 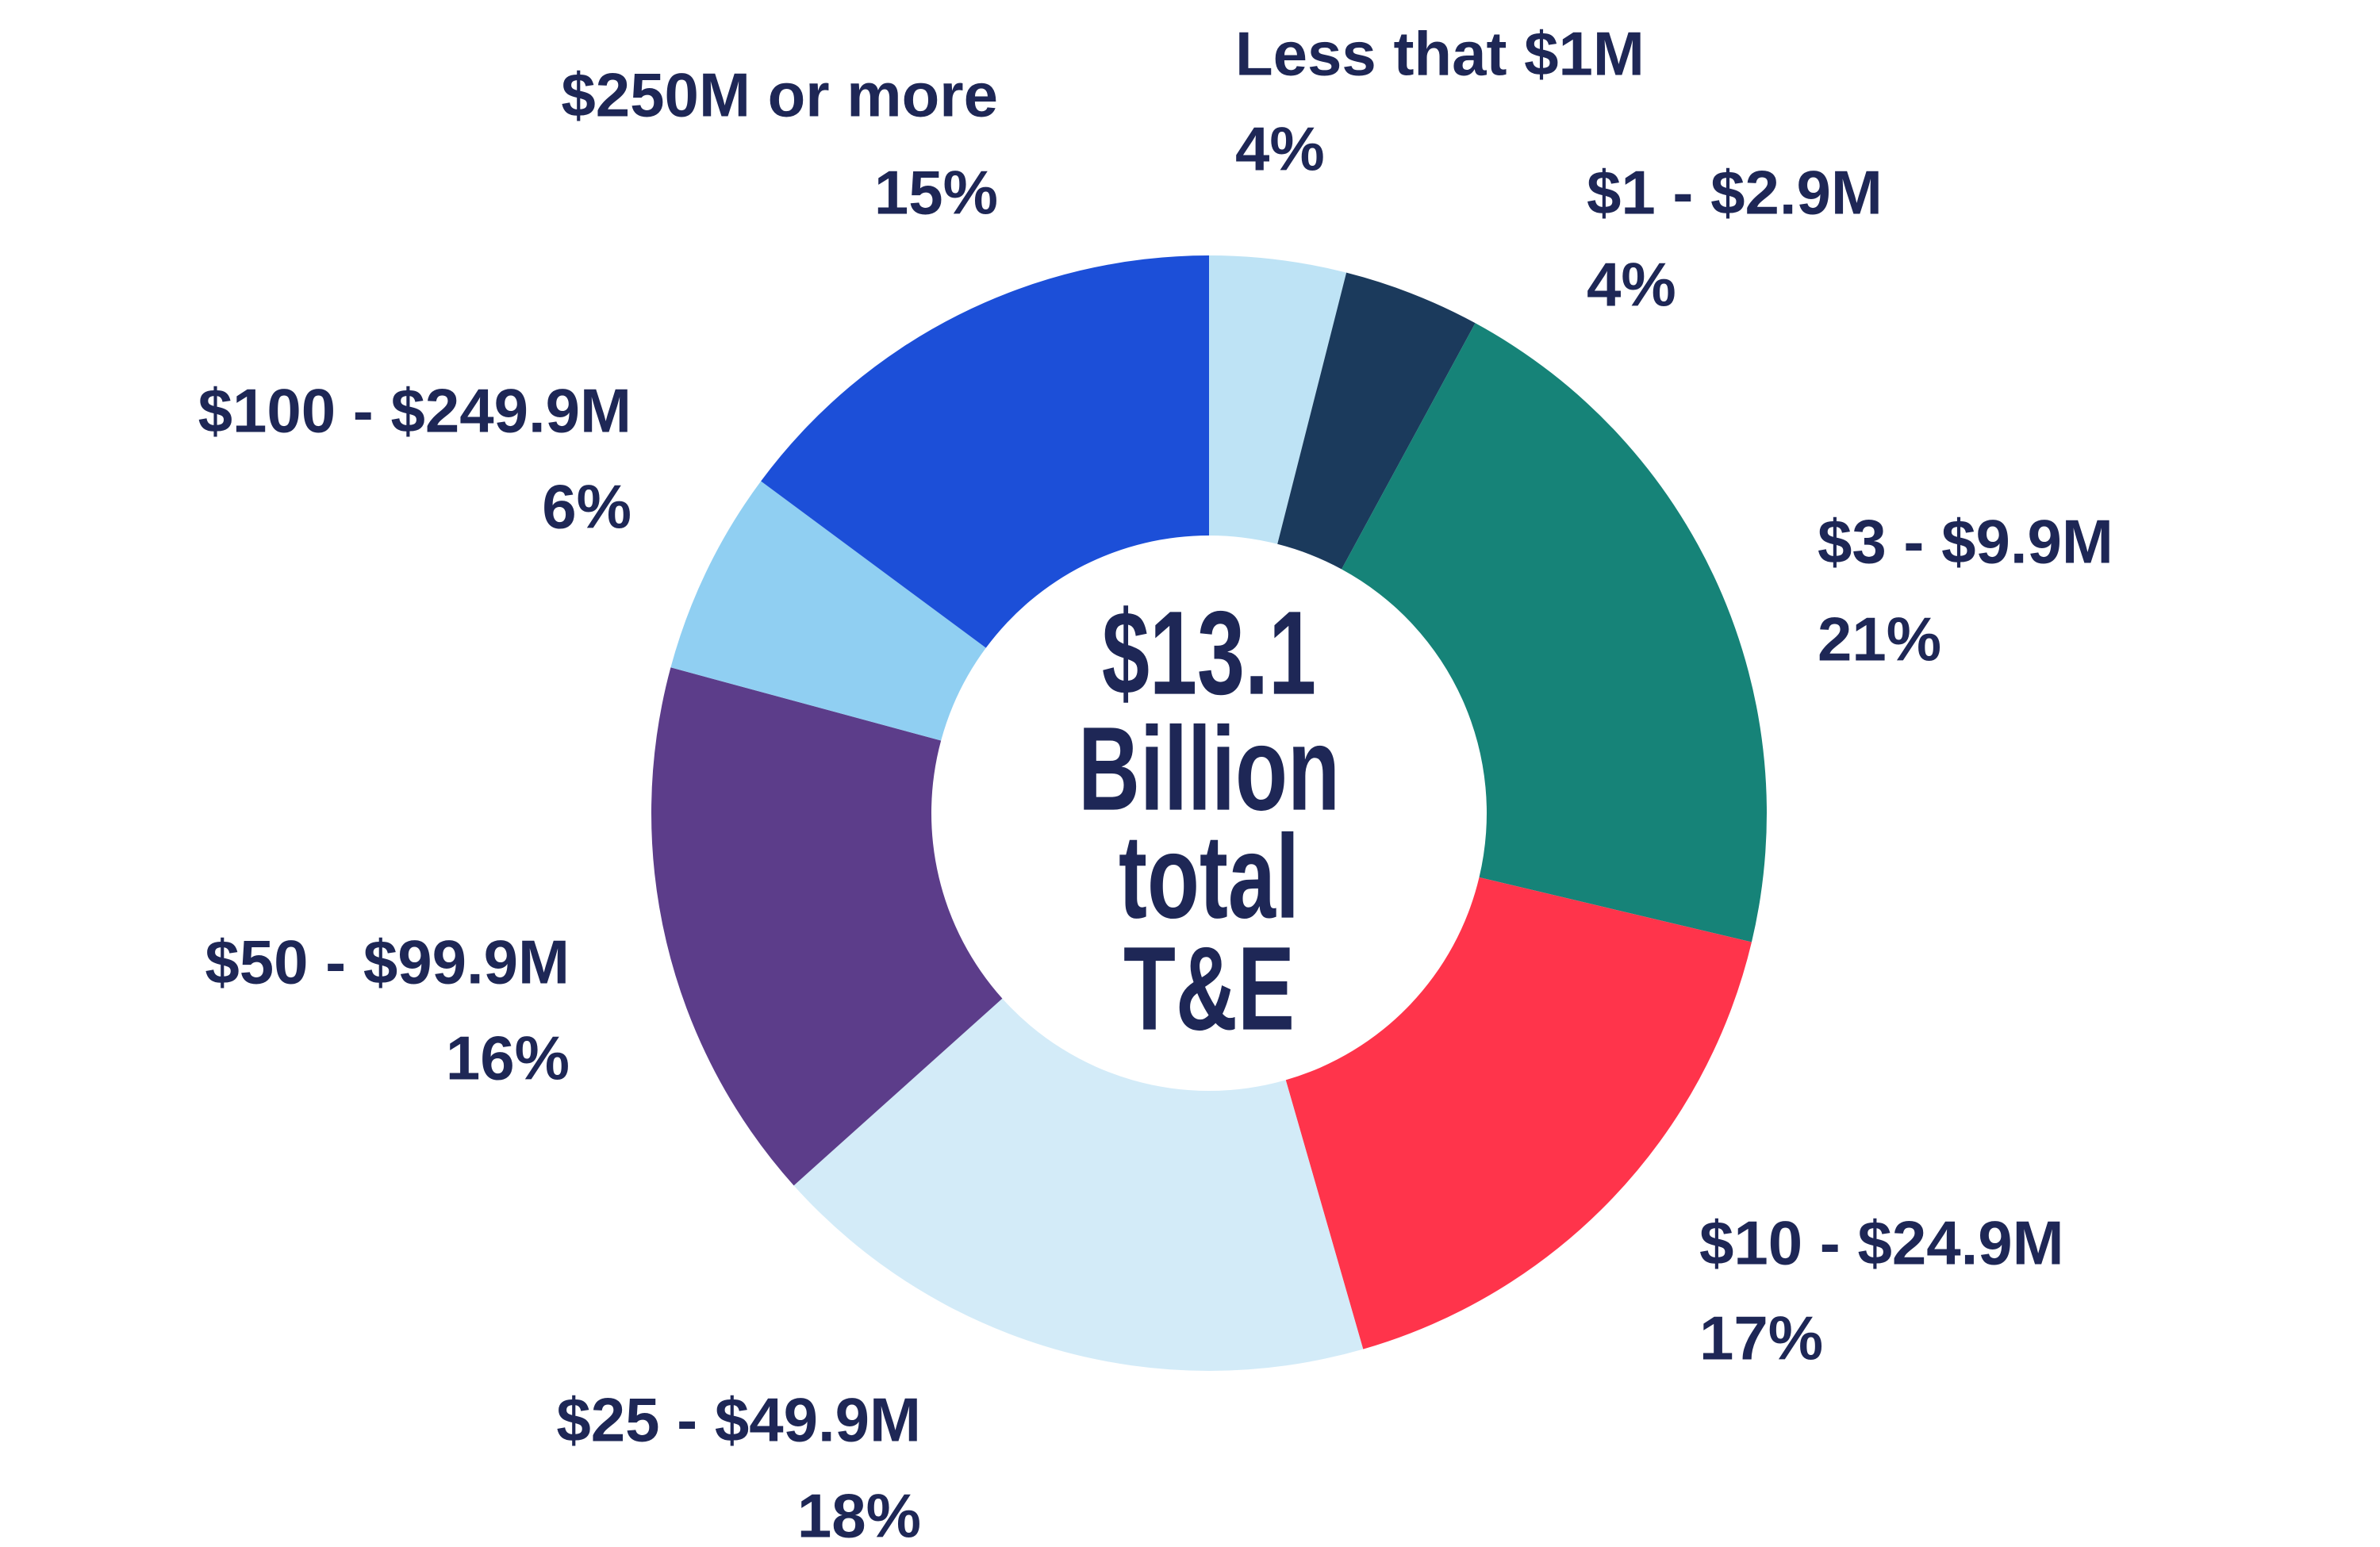 I want to click on slice-label: $10 - $24.9M, so click(x=1881, y=1243).